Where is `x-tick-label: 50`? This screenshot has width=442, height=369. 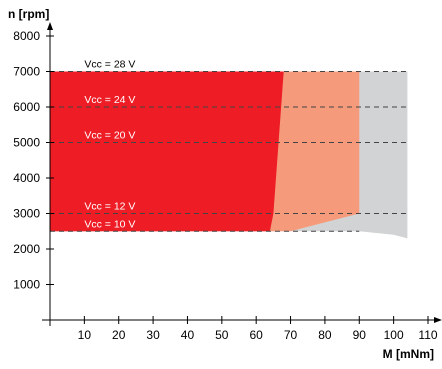
x-tick-label: 50 is located at coordinates (222, 335).